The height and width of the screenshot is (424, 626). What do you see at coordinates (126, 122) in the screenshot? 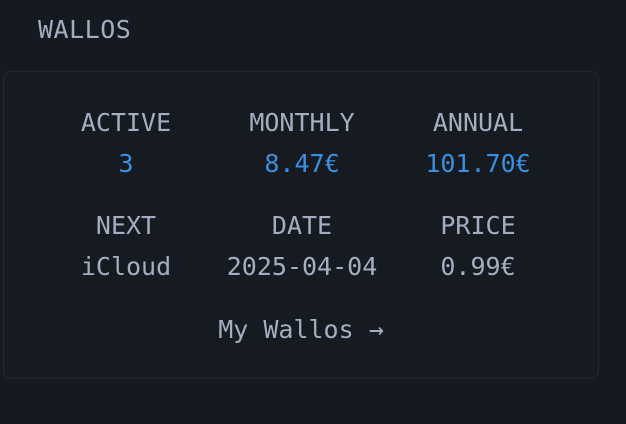
I see `active-label: ACTIVE` at bounding box center [126, 122].